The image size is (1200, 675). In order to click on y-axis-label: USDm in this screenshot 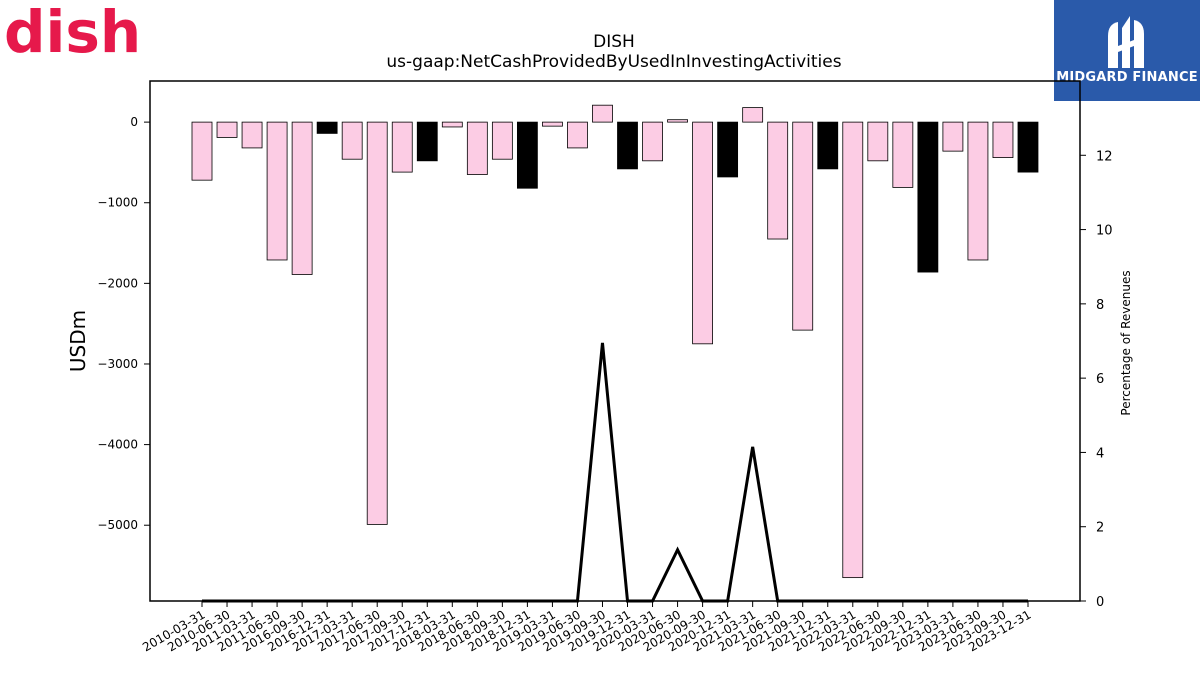, I will do `click(78, 341)`.